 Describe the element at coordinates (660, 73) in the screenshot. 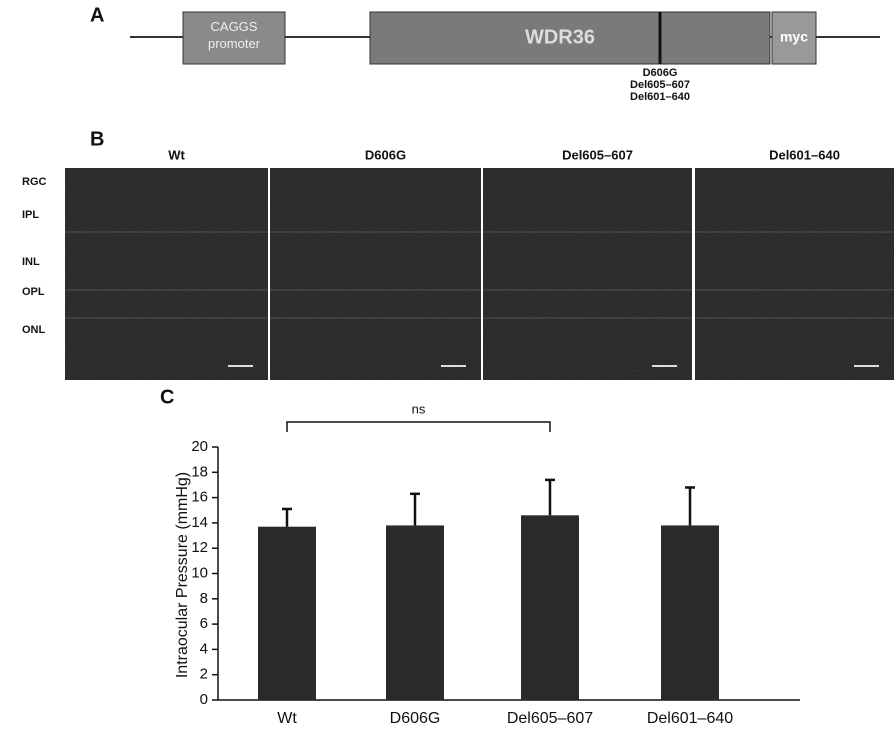

I see `mutation-label: D606G` at that location.